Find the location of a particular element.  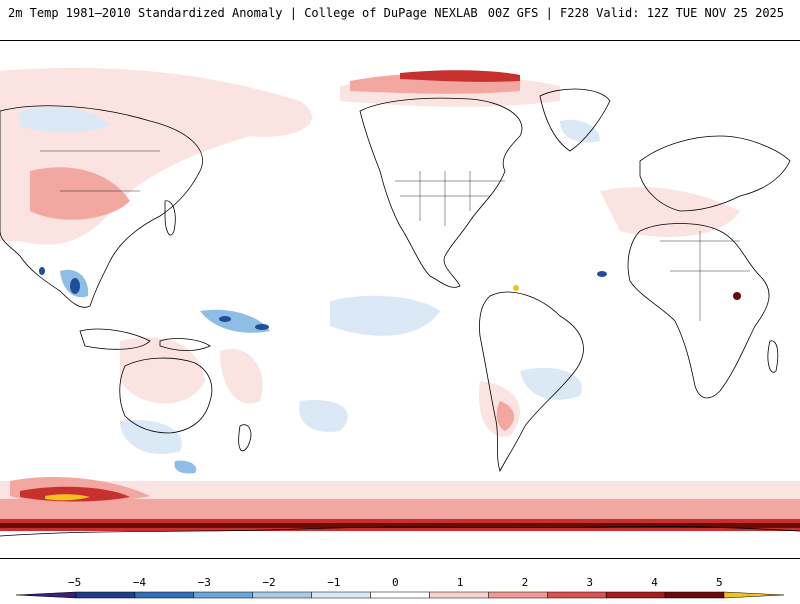

colorbar-tick-label: 3 is located at coordinates (590, 582).